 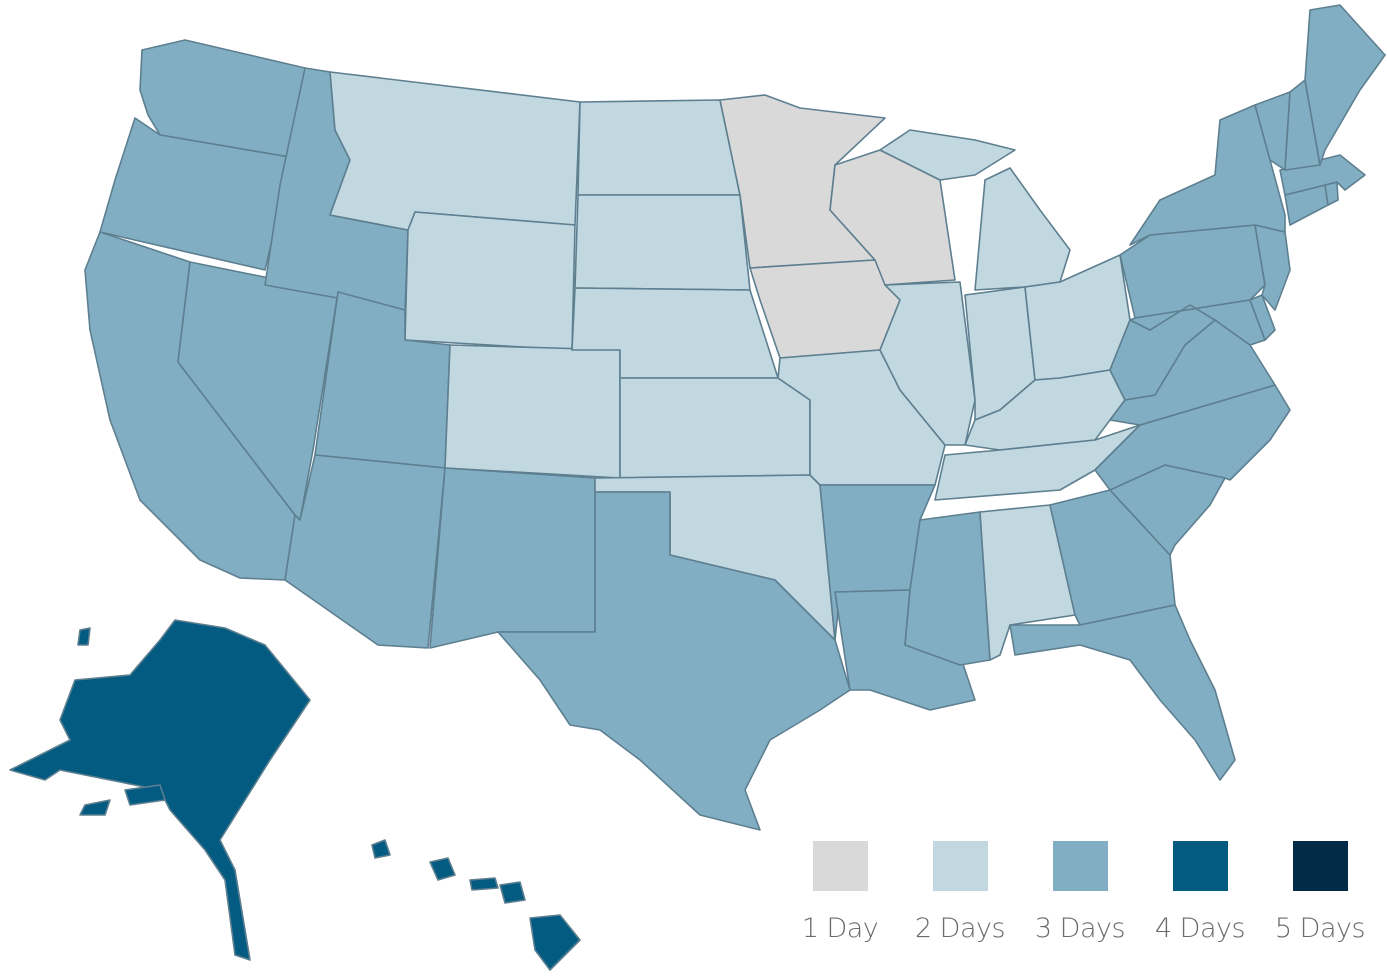 I want to click on state-hawaii-maui, so click(x=512, y=892).